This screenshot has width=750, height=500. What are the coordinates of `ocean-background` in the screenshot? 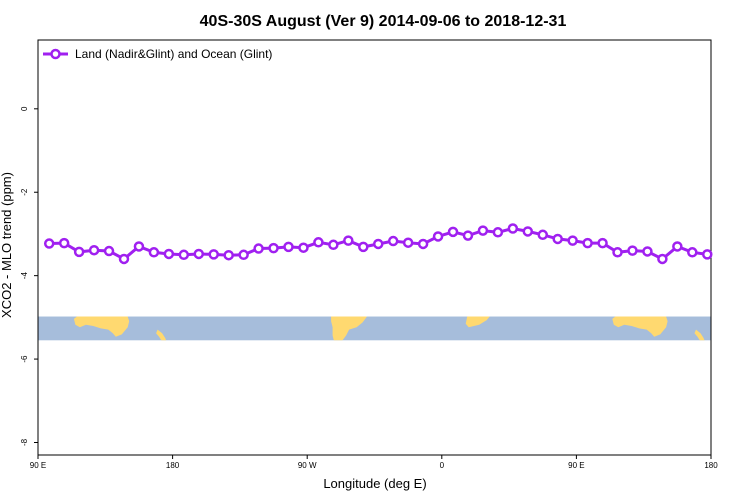 It's located at (374, 328).